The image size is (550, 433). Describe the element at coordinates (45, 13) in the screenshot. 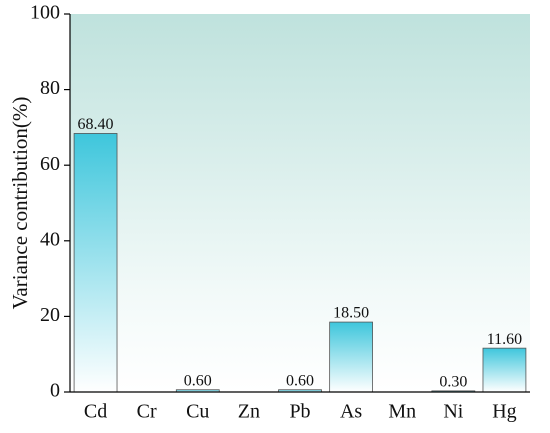

I see `y-tick-label: 100` at that location.